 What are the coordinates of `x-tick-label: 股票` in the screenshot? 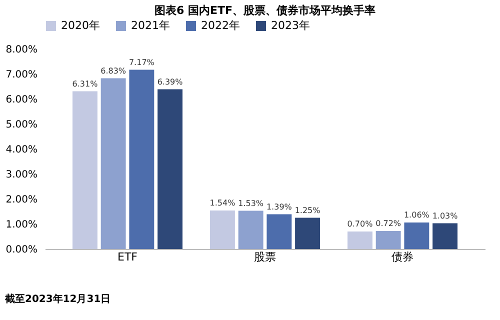 It's located at (265, 257).